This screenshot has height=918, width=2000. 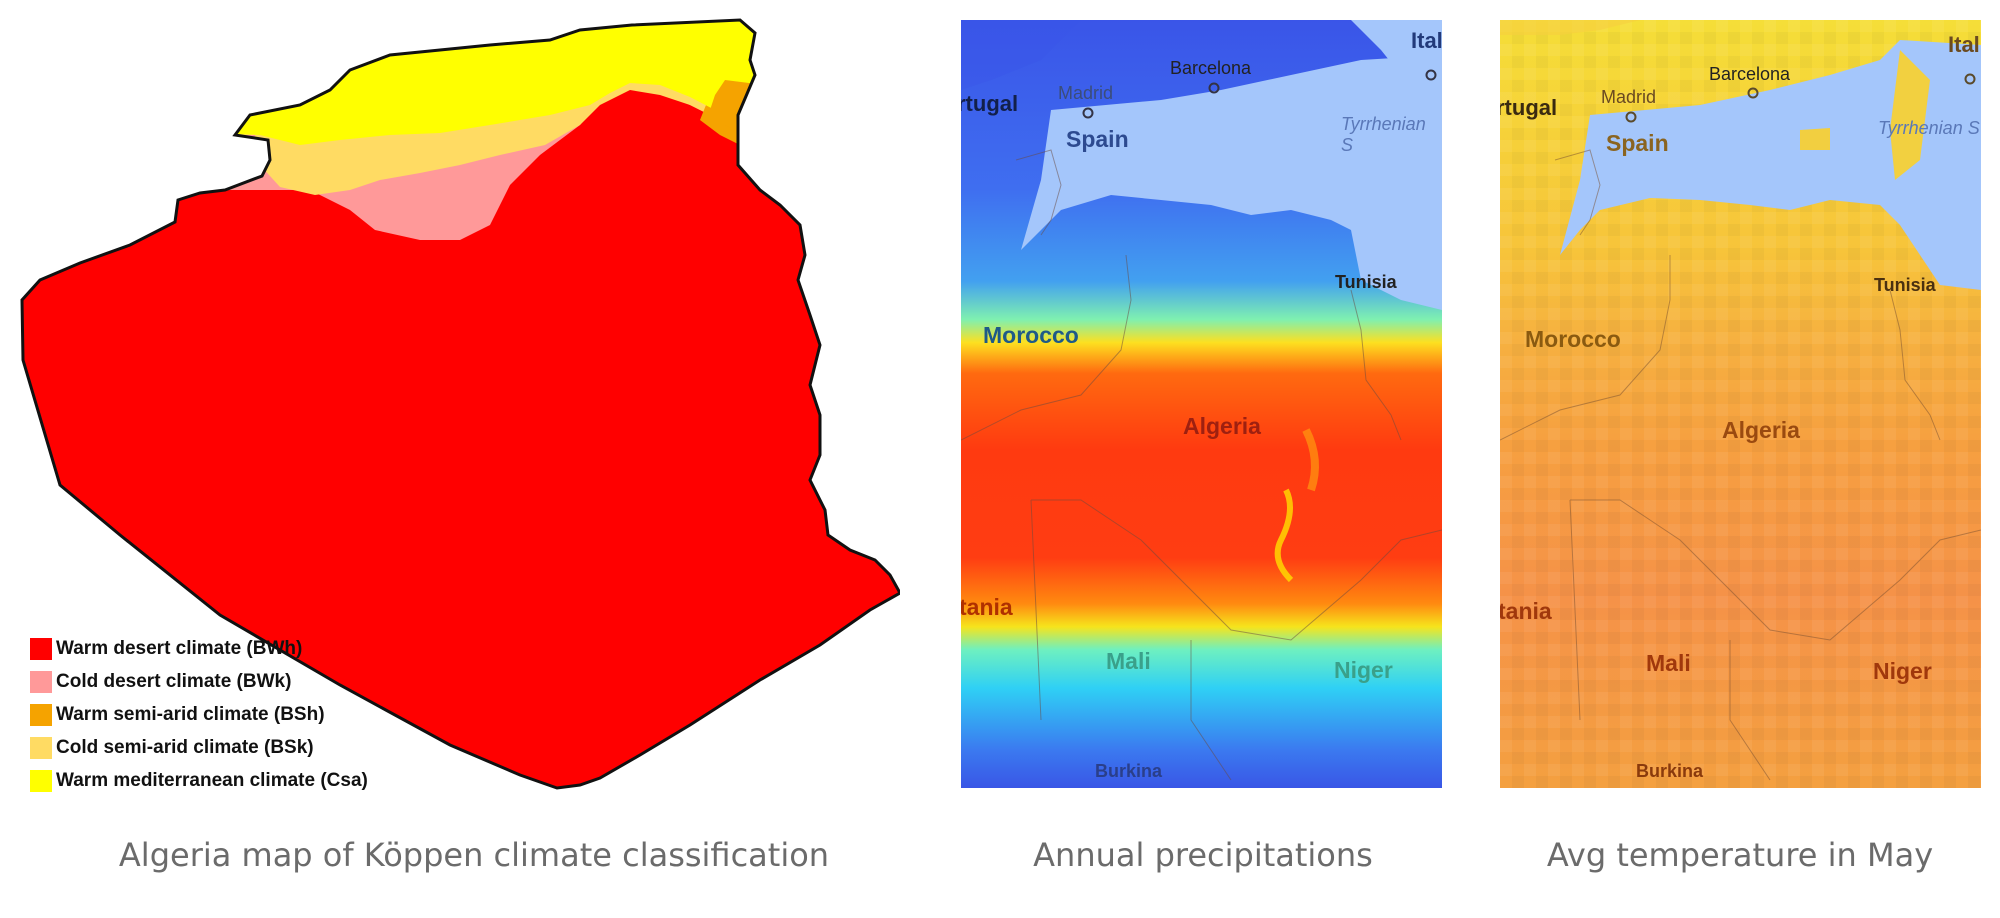 What do you see at coordinates (1261, 135) in the screenshot?
I see `balearic-sea-patch` at bounding box center [1261, 135].